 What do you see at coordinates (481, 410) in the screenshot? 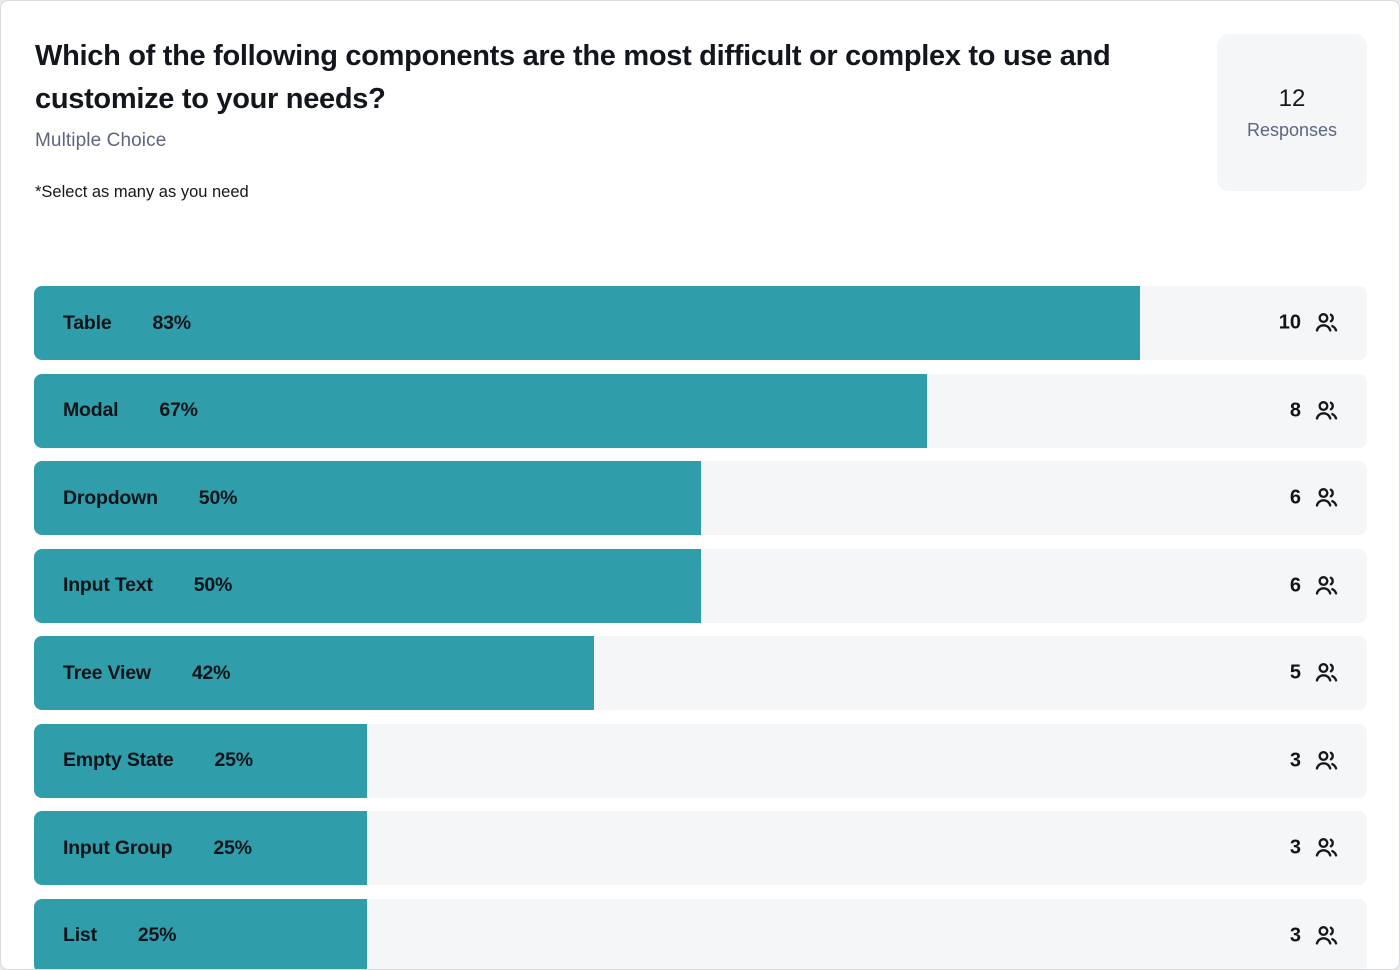
I see `bar-modal: Modal 67%` at bounding box center [481, 410].